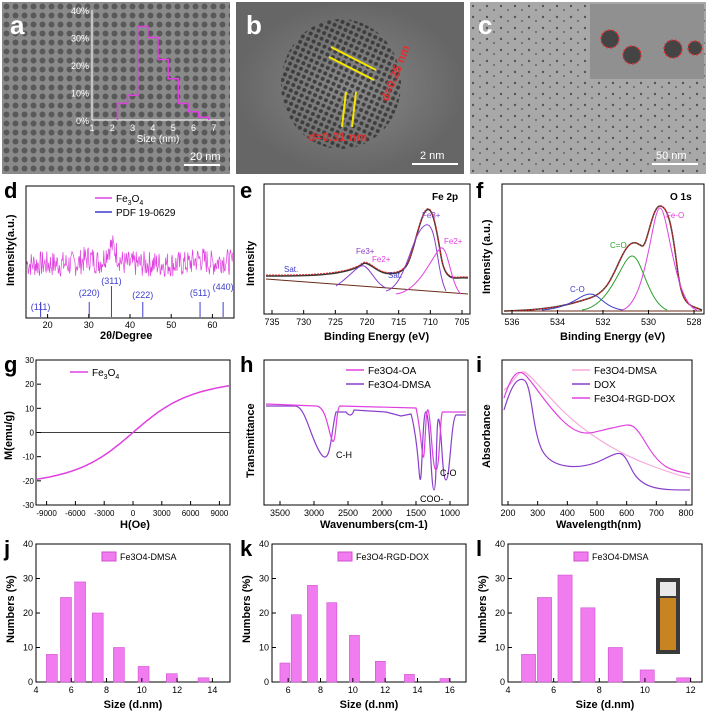 This screenshot has height=712, width=708. Describe the element at coordinates (177, 690) in the screenshot. I see `x-tick-label: 12` at that location.